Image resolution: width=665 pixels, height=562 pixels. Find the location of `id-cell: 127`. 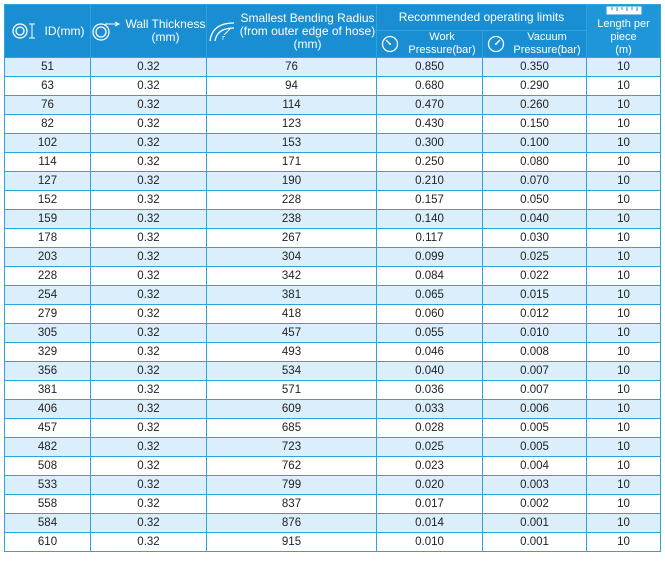

id-cell: 127 is located at coordinates (47, 181).